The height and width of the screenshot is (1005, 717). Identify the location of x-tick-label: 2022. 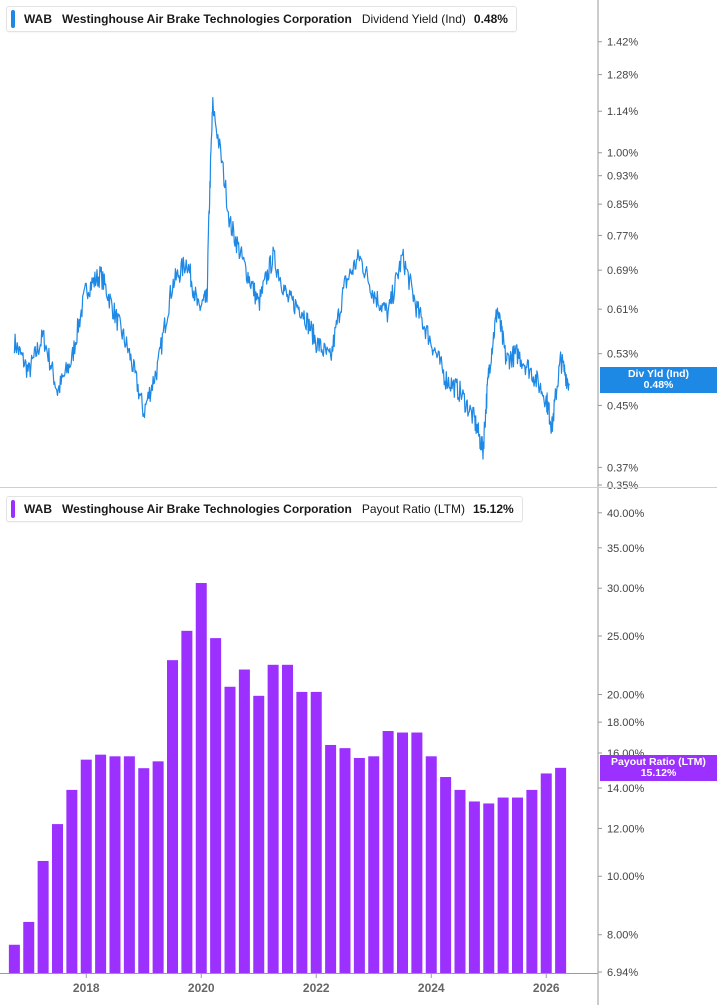
(316, 988).